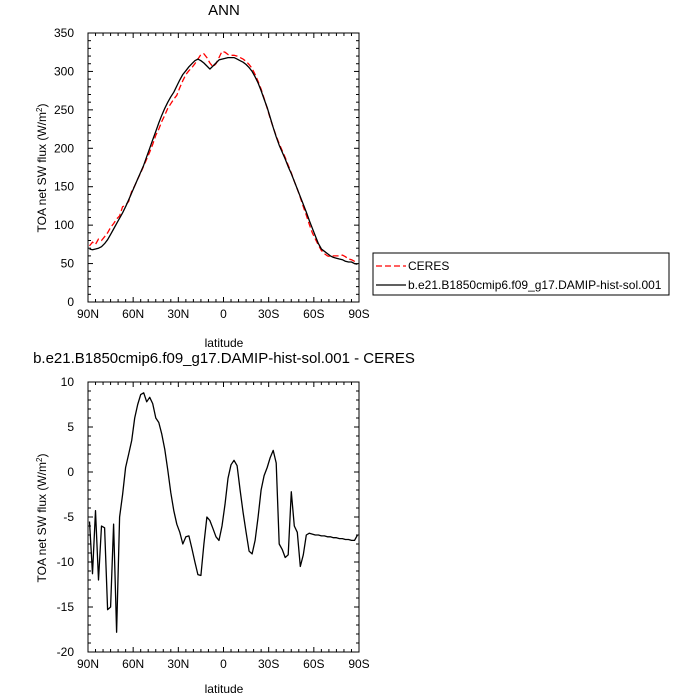  What do you see at coordinates (66, 607) in the screenshot?
I see `bottom-y-tick-label: -15` at bounding box center [66, 607].